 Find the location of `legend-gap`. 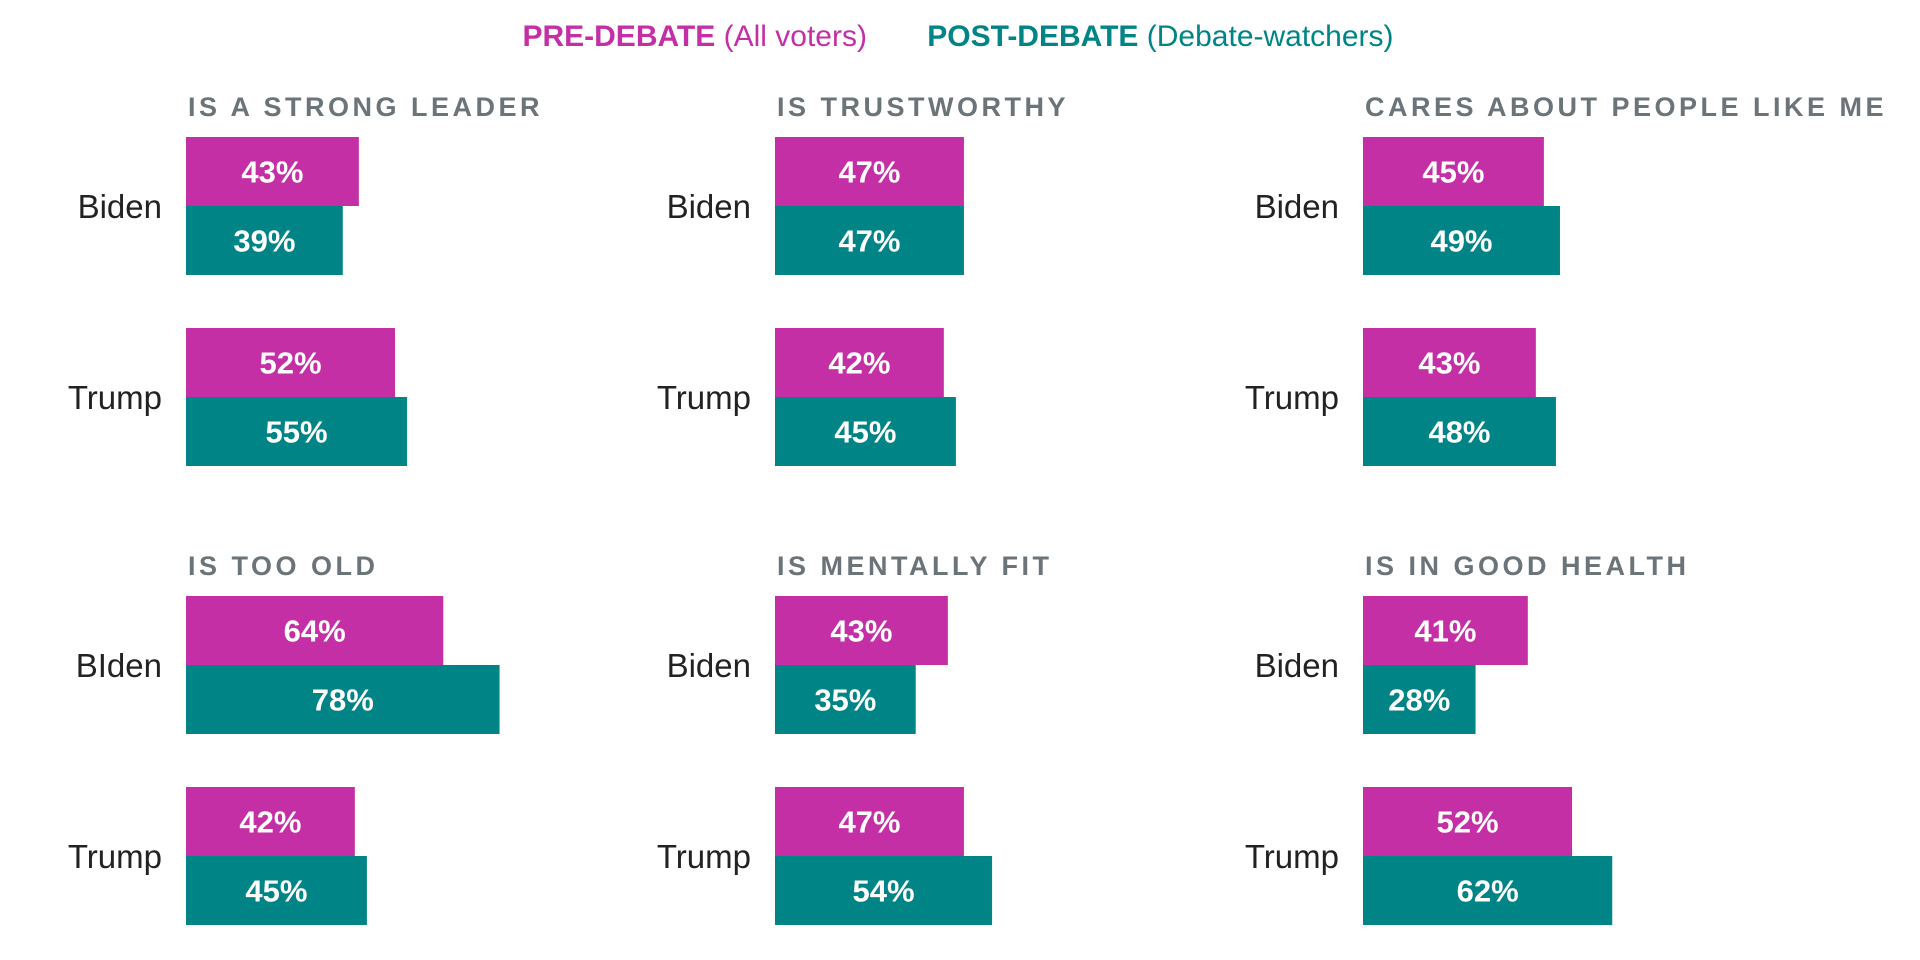

legend-gap is located at coordinates (923, 36).